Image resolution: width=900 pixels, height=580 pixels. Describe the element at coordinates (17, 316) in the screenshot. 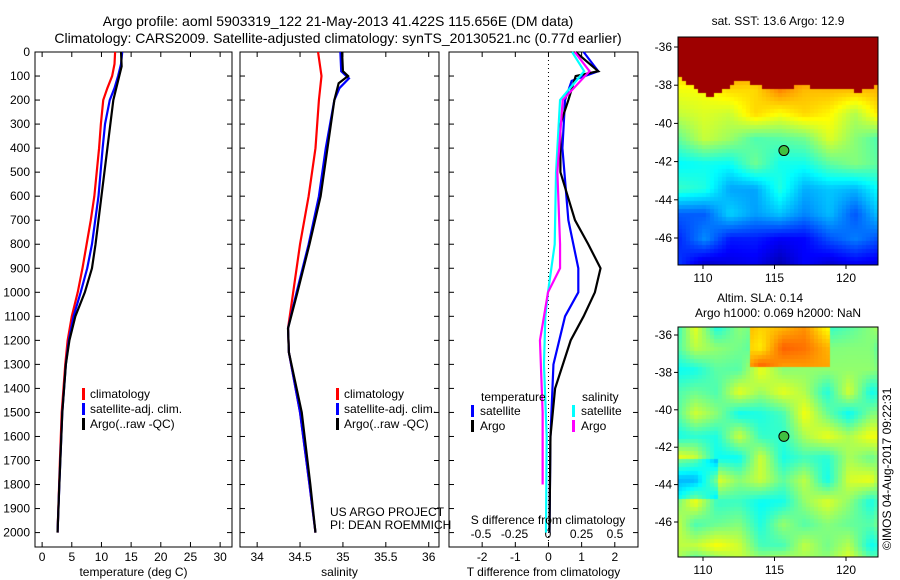

I see `y-tick-label: 1100` at that location.